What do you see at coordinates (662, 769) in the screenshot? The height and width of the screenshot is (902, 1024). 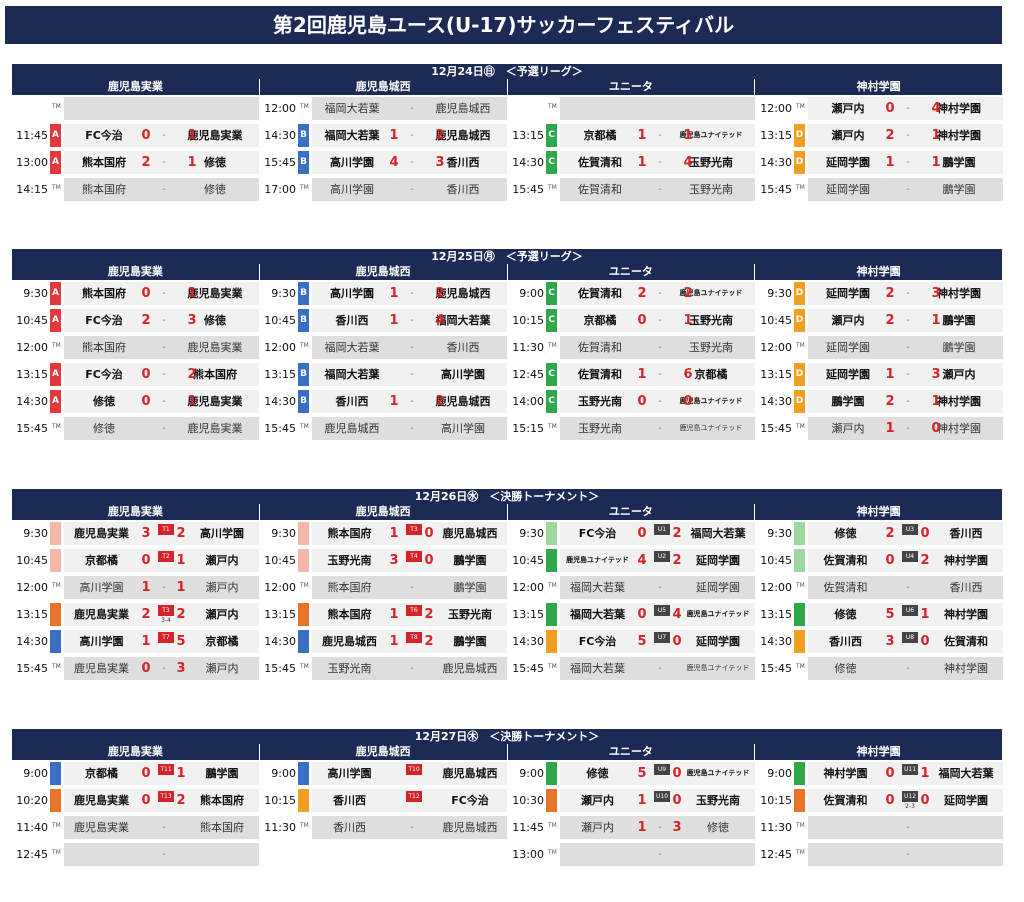 I see `match-code: U9` at bounding box center [662, 769].